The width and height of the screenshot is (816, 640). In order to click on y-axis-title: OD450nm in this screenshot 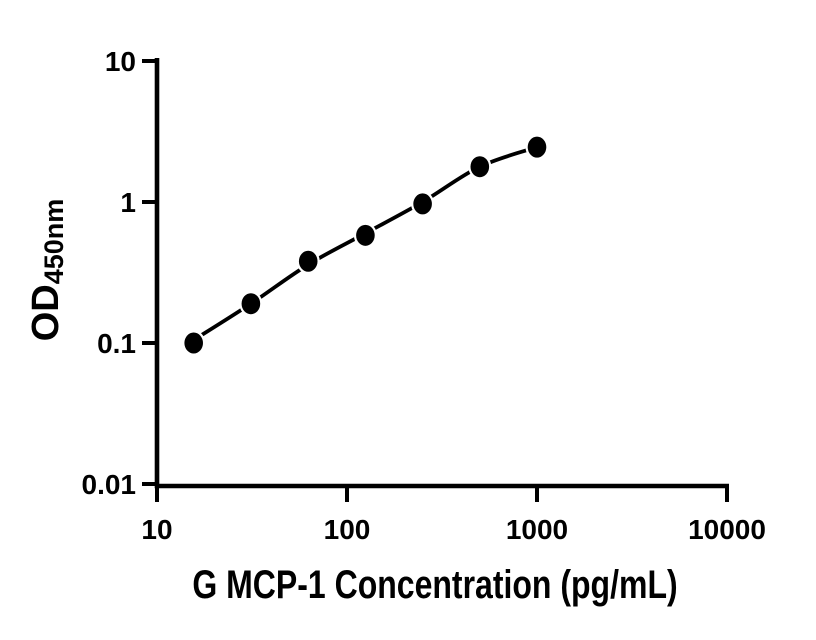, I will do `click(47, 270)`.